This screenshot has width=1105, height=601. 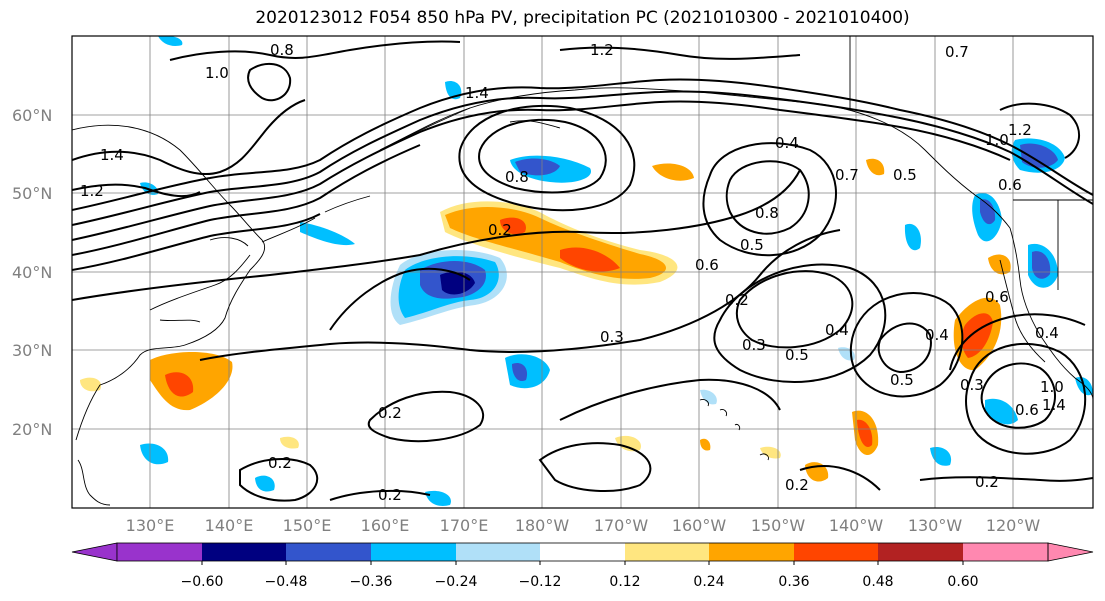 What do you see at coordinates (94, 552) in the screenshot?
I see `colorbar-extend-min` at bounding box center [94, 552].